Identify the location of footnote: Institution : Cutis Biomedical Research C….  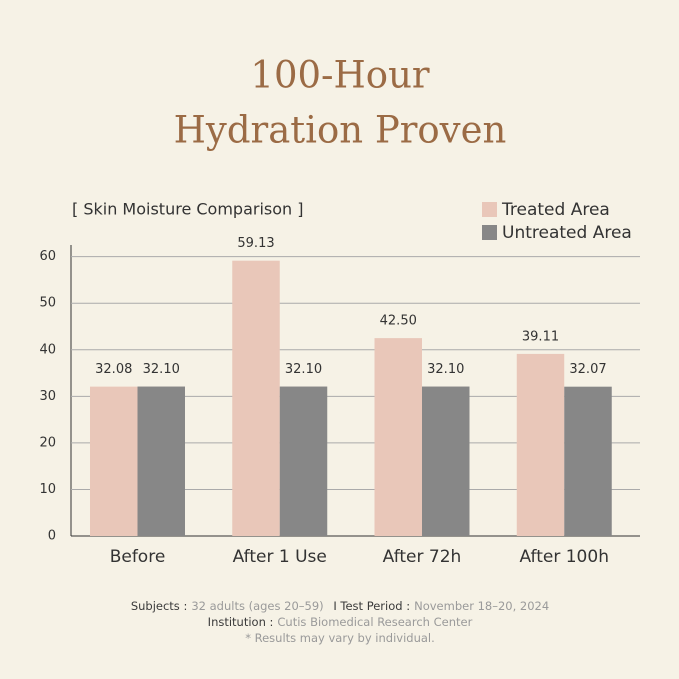
(340, 622).